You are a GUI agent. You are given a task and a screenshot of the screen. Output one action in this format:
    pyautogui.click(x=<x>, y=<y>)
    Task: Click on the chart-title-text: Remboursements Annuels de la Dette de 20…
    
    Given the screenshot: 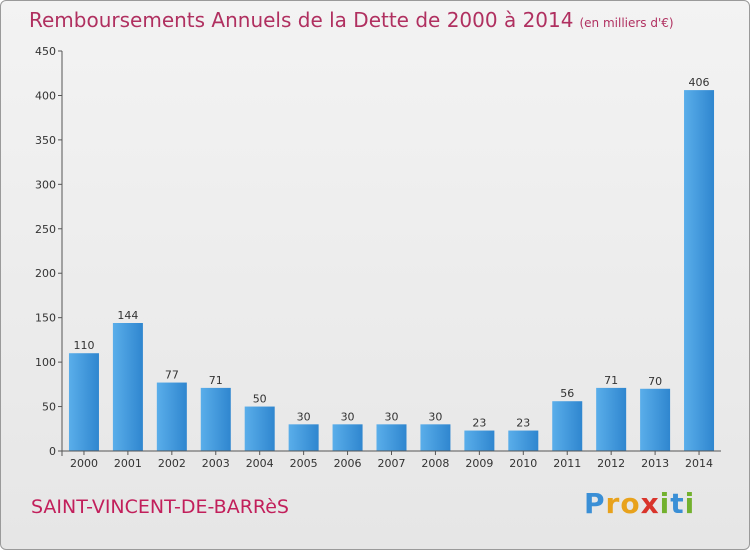 What is the action you would take?
    pyautogui.click(x=301, y=20)
    